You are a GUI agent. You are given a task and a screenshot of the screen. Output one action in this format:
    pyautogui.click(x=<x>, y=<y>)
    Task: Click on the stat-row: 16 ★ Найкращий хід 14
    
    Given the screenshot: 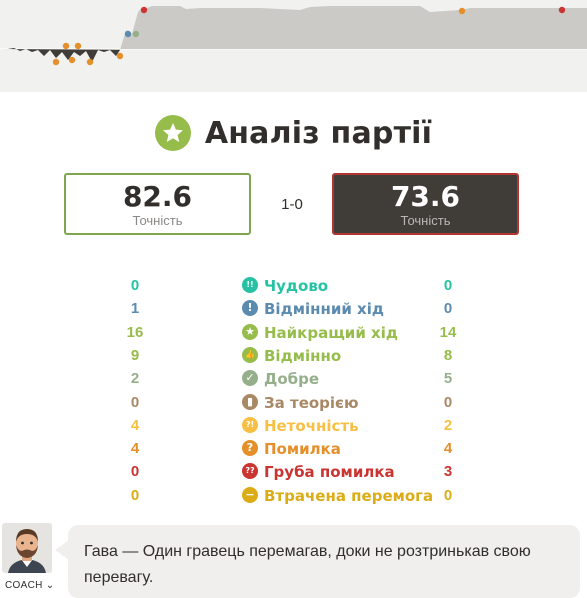 What is the action you would take?
    pyautogui.click(x=293, y=333)
    